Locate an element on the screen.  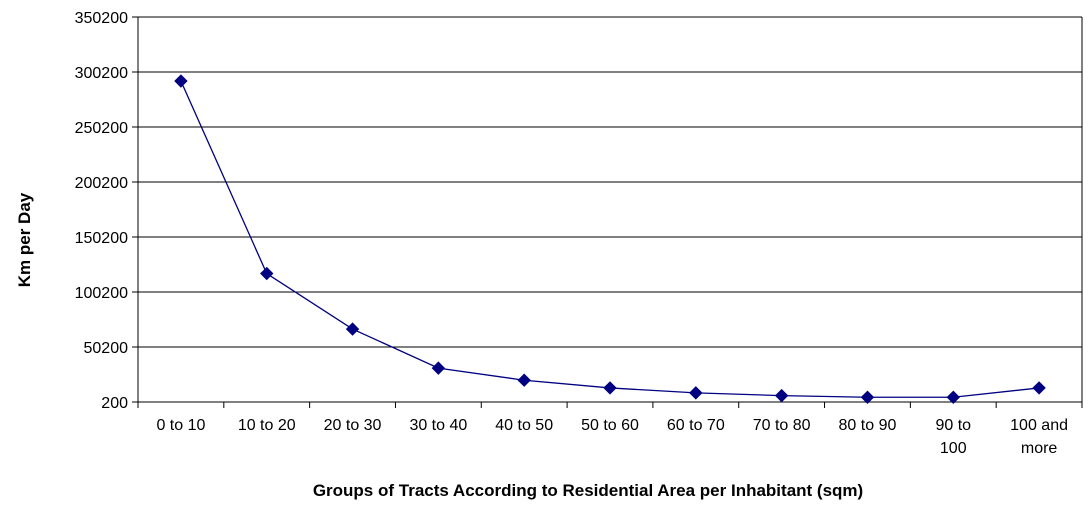
x-tick-label: 40 to 50 is located at coordinates (524, 425).